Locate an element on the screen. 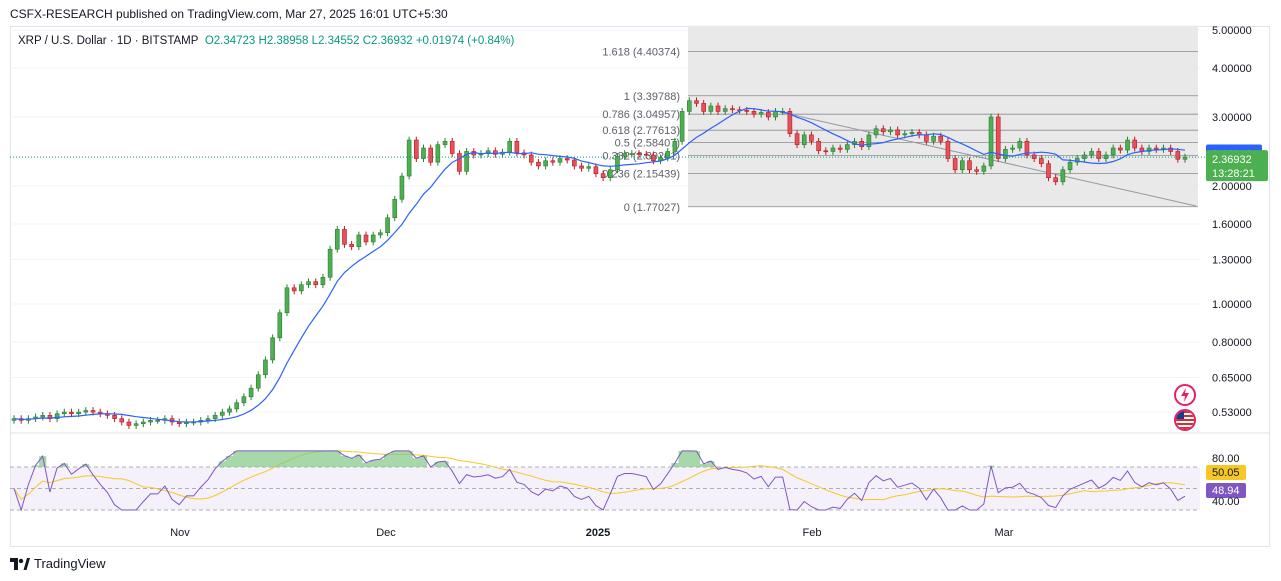 Image resolution: width=1281 pixels, height=581 pixels. rsi-ma-line is located at coordinates (599, 475).